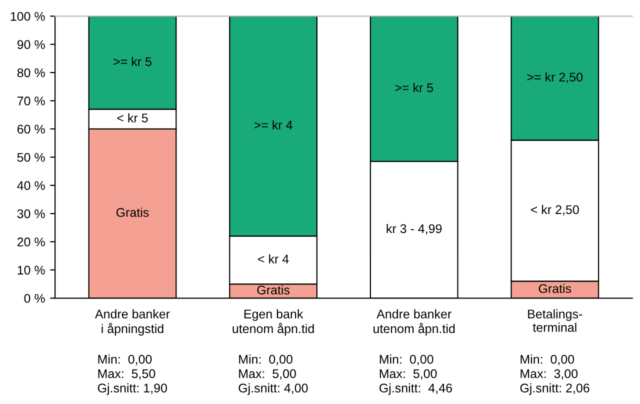  Describe the element at coordinates (414, 229) in the screenshot. I see `data-label: kr 3 - 4,99` at that location.